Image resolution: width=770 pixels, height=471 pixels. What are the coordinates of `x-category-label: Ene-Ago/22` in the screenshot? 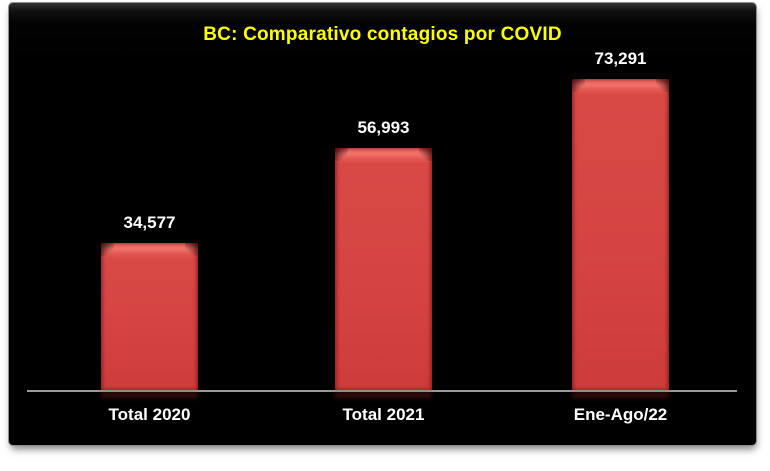 It's located at (620, 414).